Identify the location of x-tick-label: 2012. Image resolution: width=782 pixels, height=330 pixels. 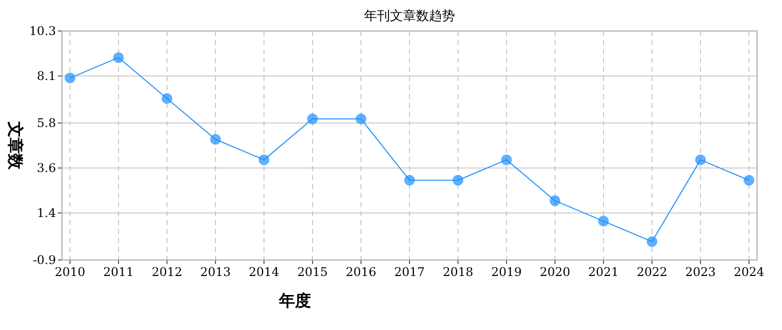
(167, 272).